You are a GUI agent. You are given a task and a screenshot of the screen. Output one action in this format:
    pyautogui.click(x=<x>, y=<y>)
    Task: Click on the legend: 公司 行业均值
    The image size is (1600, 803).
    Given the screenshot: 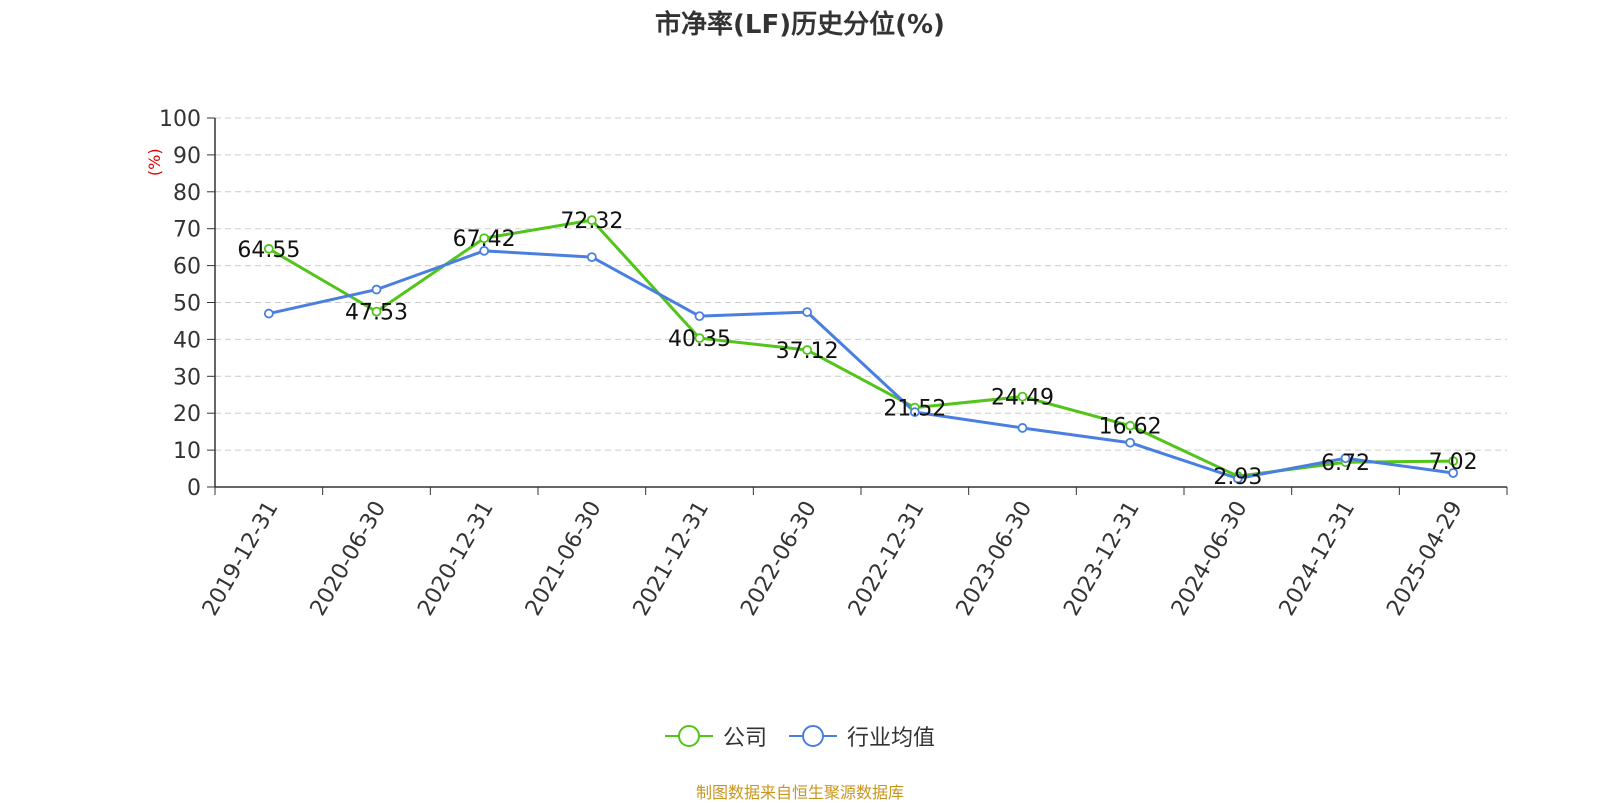 What is the action you would take?
    pyautogui.click(x=800, y=736)
    